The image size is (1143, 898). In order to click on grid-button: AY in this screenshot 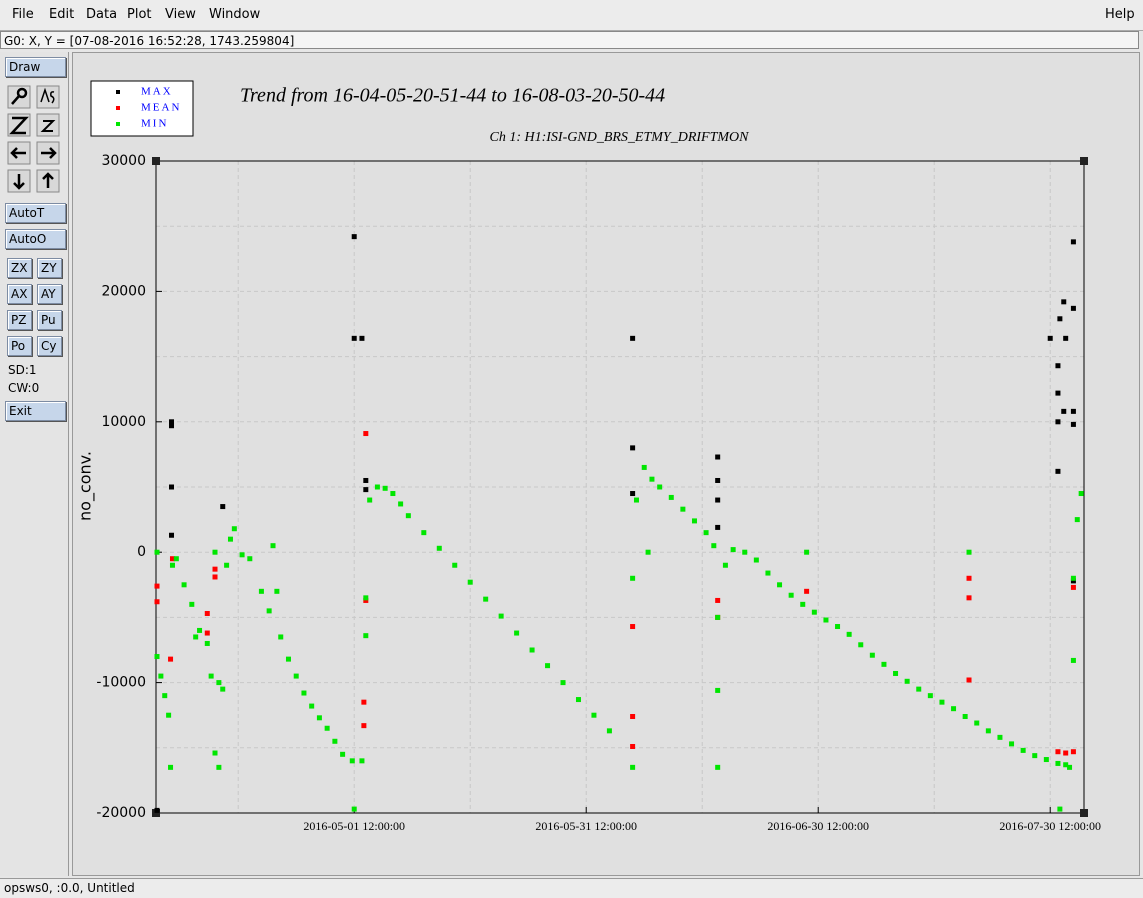, I will do `click(49, 294)`.